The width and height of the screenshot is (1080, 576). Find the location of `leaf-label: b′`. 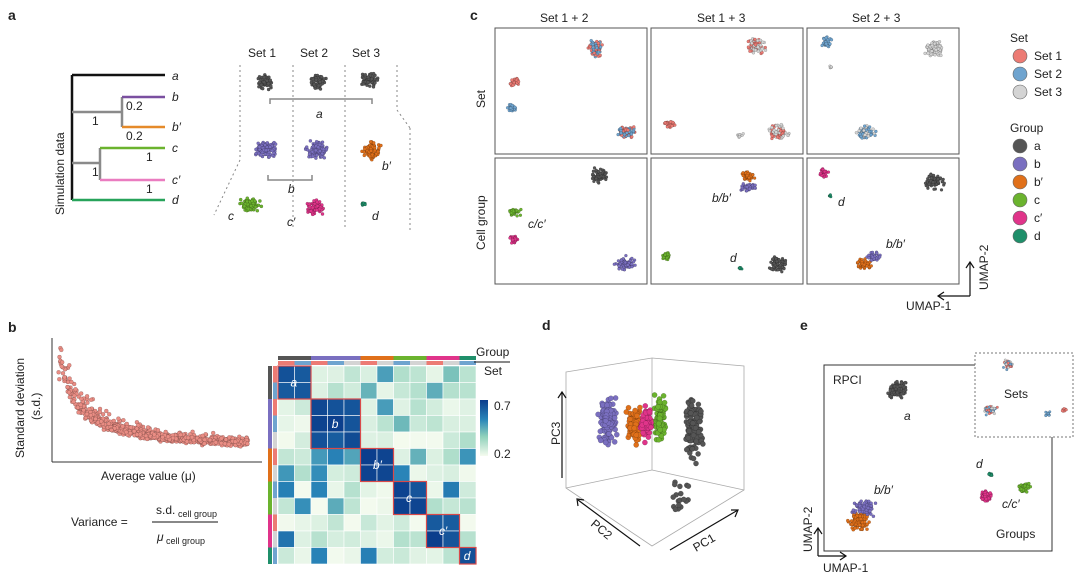

leaf-label: b′ is located at coordinates (177, 127).